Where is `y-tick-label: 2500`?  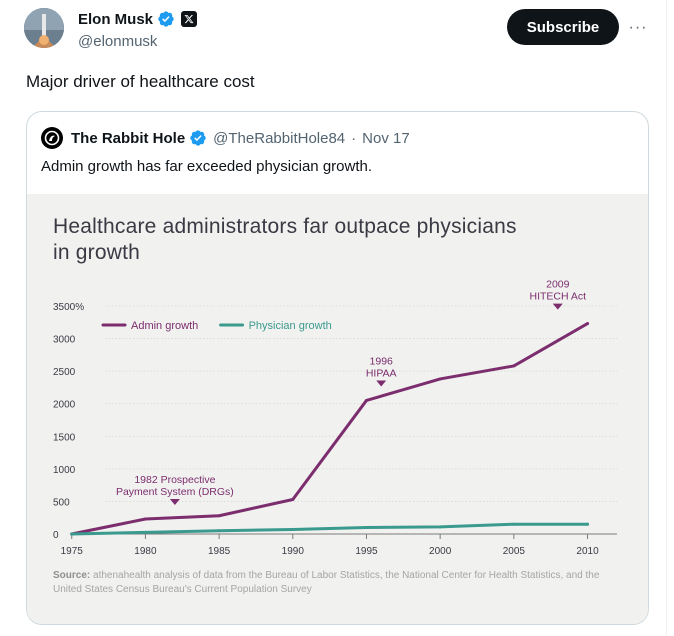
y-tick-label: 2500 is located at coordinates (64, 372).